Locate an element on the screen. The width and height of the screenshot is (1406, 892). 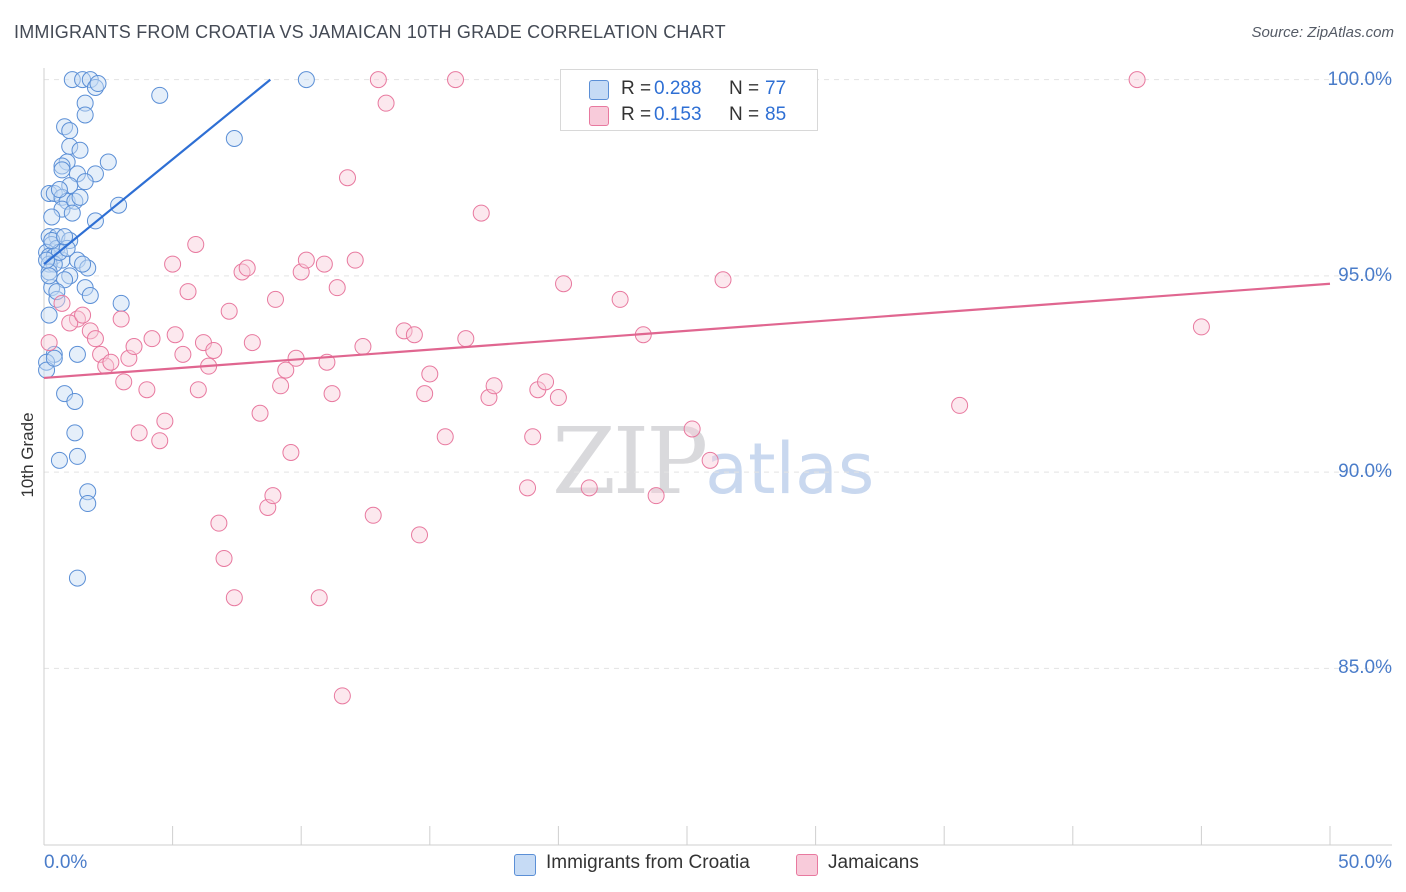
legend-label-croatia: Immigrants from Croatia is located at coordinates (648, 862).